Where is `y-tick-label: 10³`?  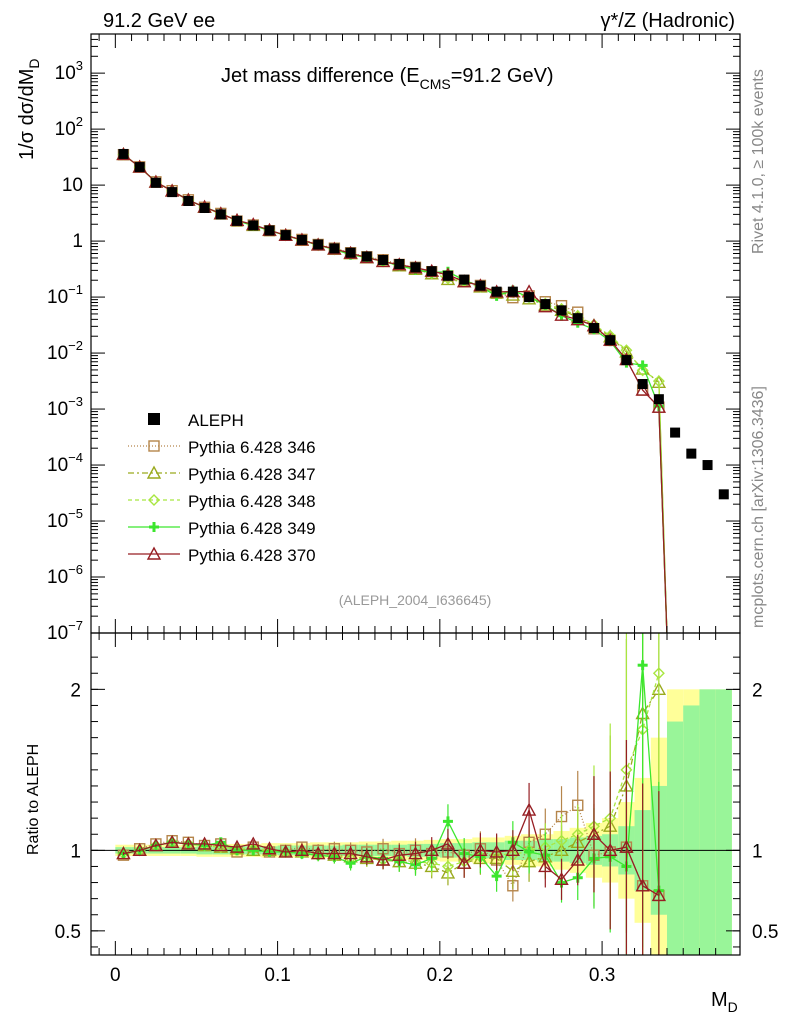
y-tick-label: 10³ is located at coordinates (69, 71).